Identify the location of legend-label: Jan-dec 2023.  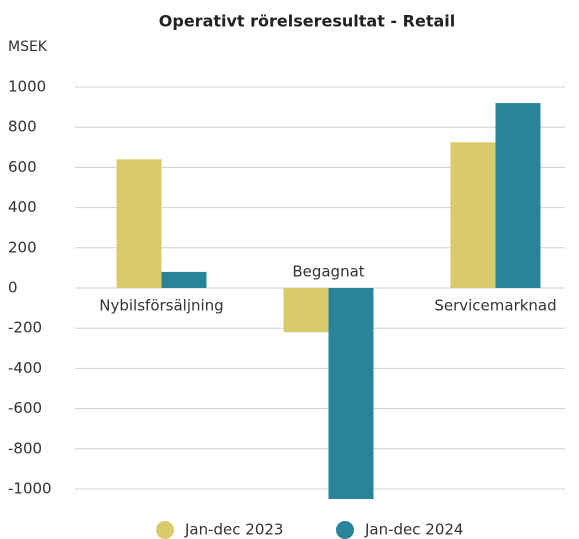
(233, 530).